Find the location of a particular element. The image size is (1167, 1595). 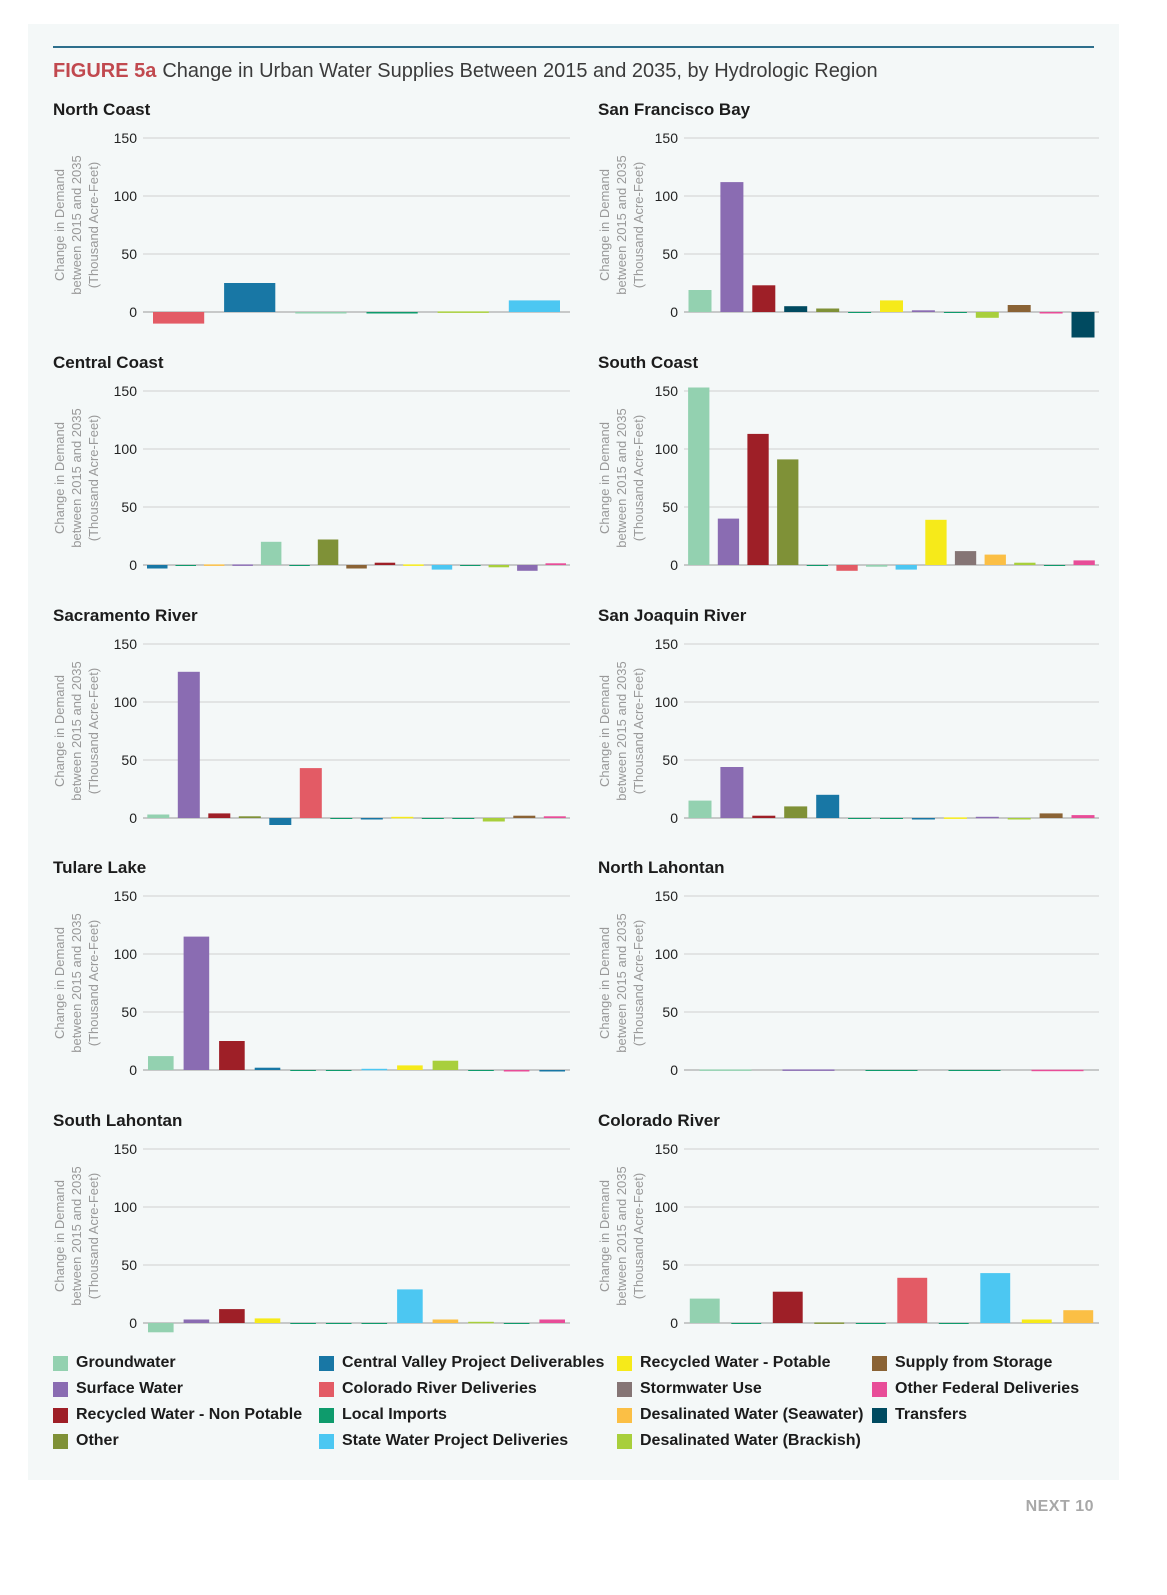

chart-9-ylabel: Change in Demand is located at coordinates (59, 1236).